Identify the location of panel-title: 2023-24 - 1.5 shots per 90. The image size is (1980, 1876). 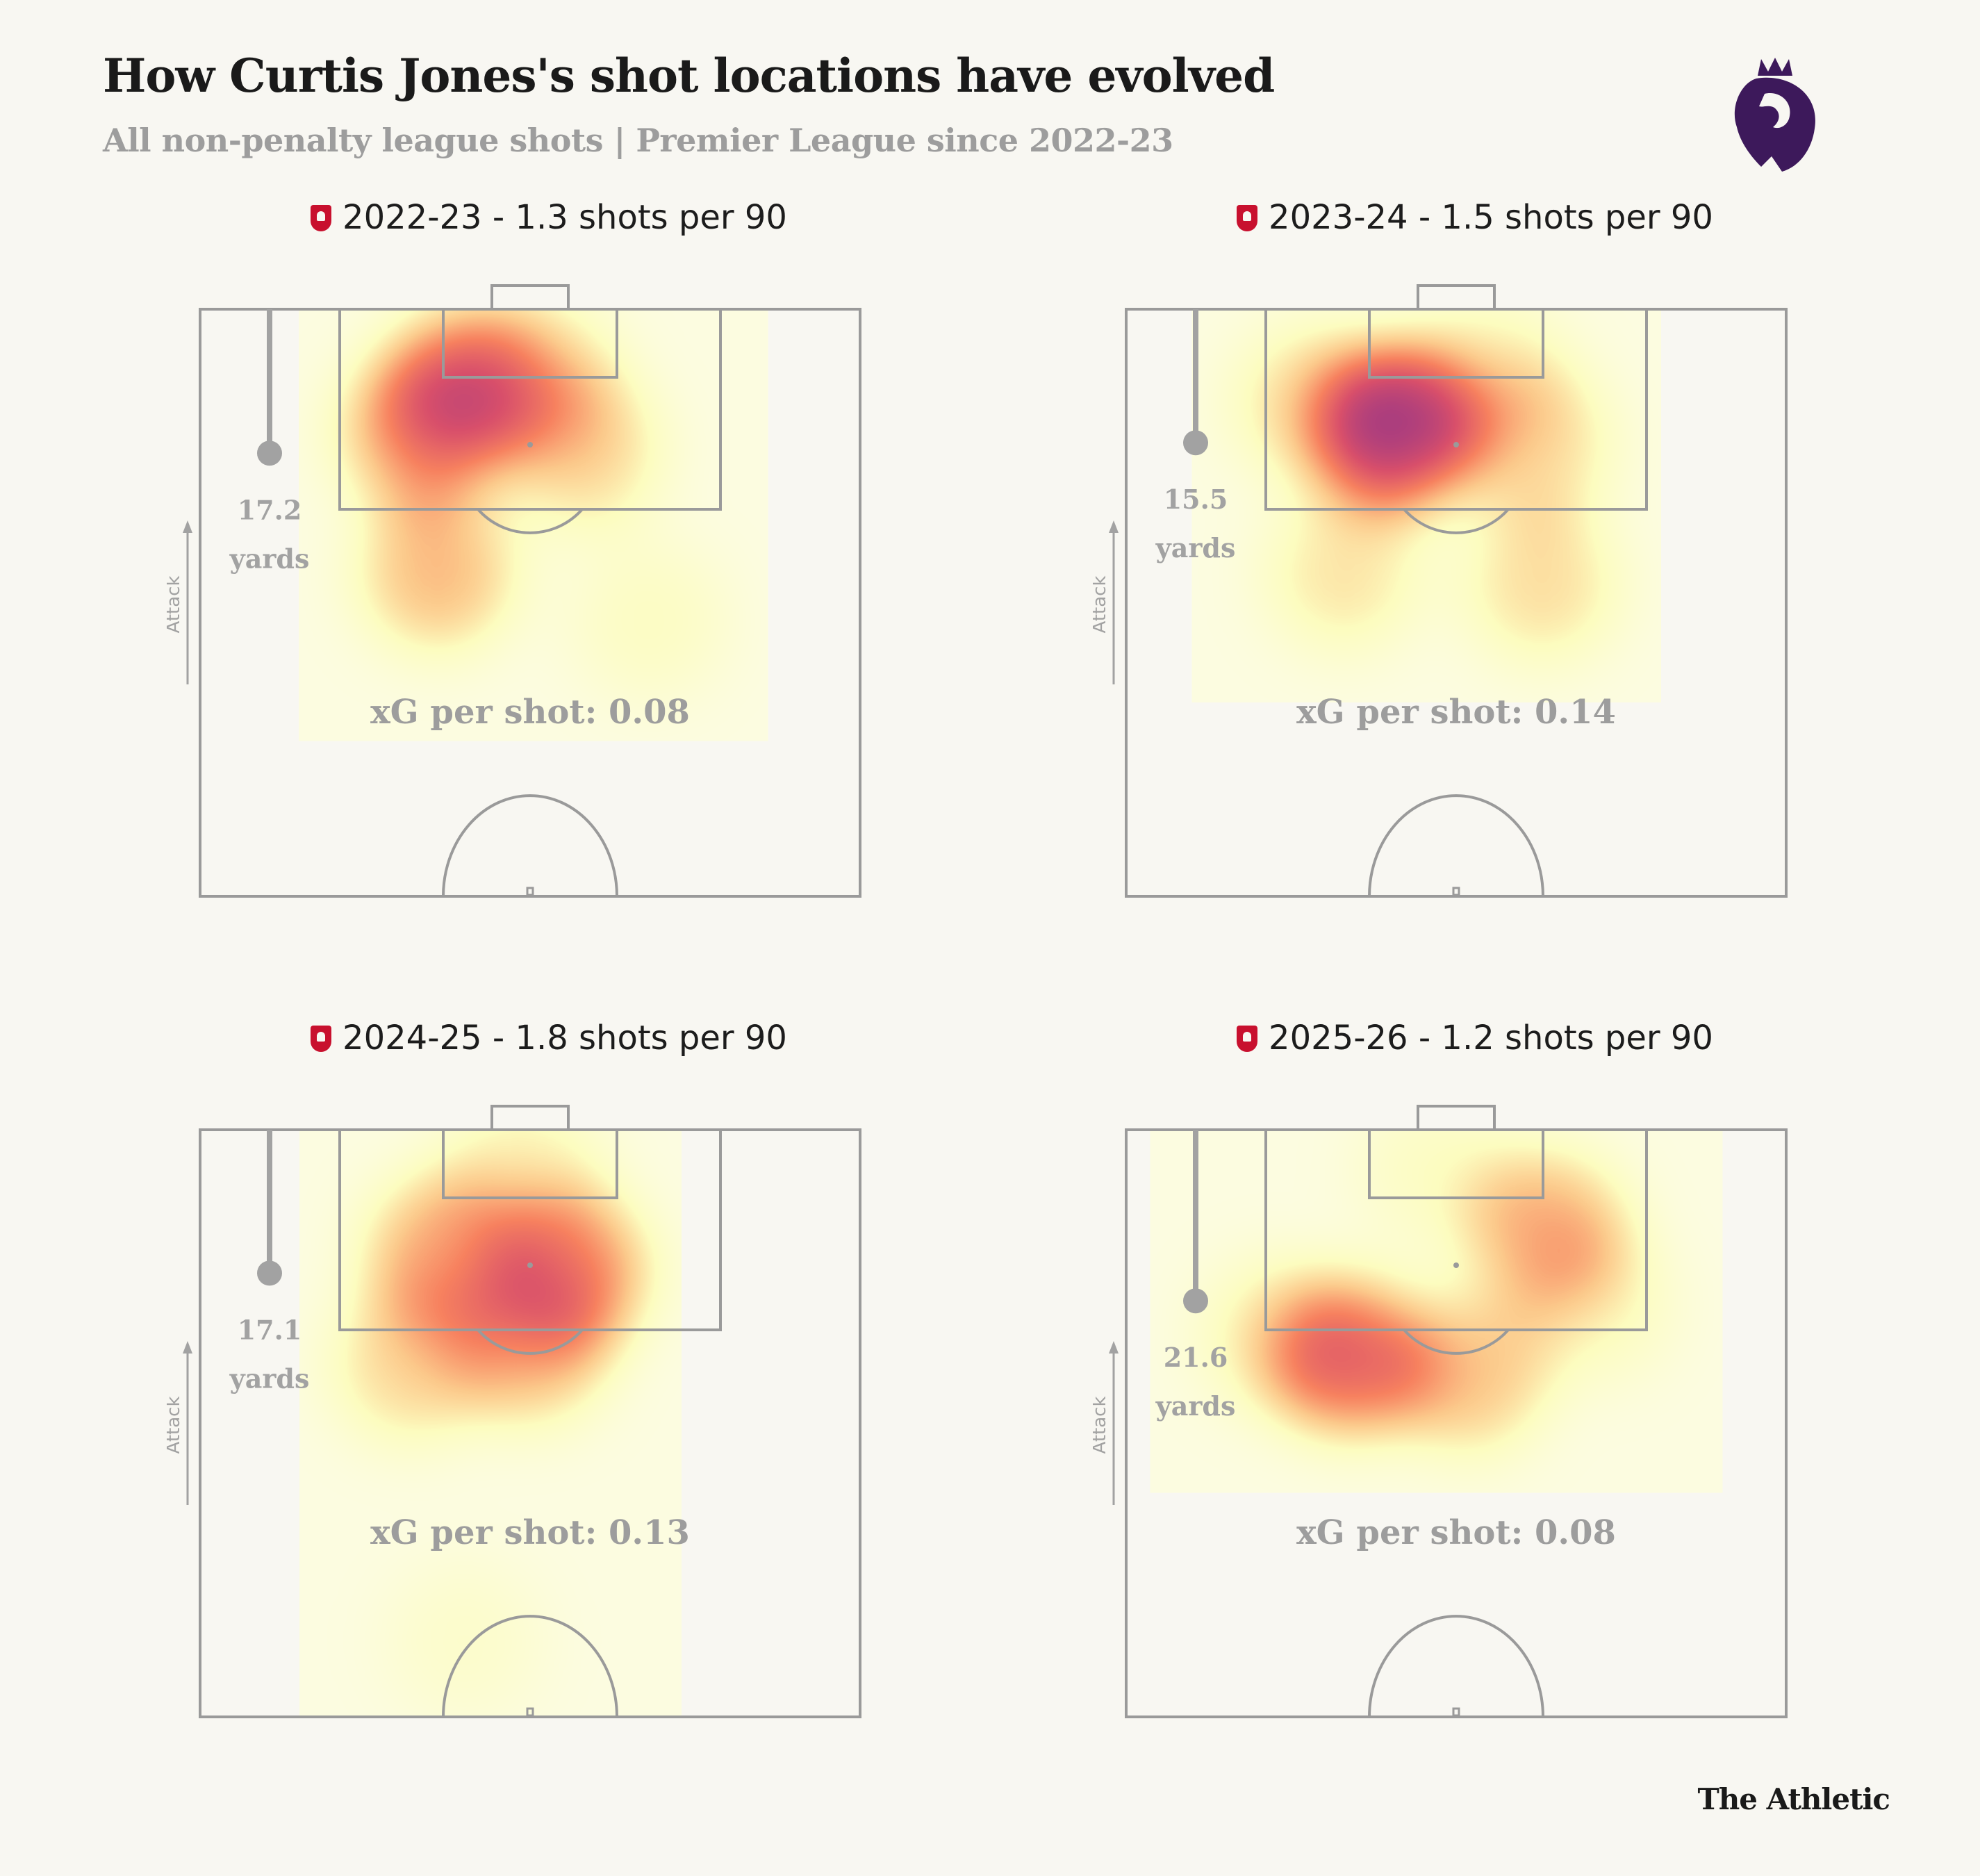
(1475, 217).